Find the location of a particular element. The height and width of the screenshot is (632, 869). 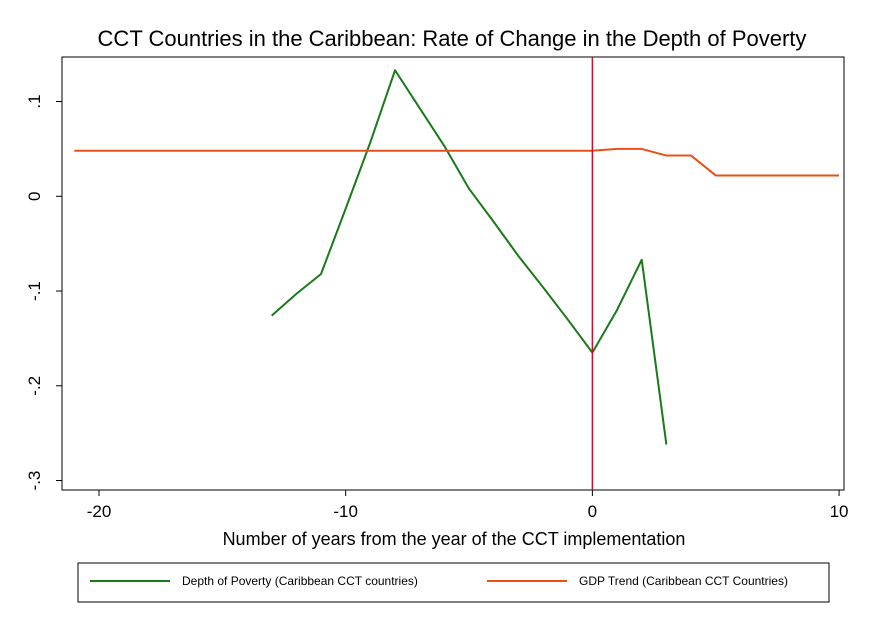

x-tick-label: 10 is located at coordinates (839, 511).